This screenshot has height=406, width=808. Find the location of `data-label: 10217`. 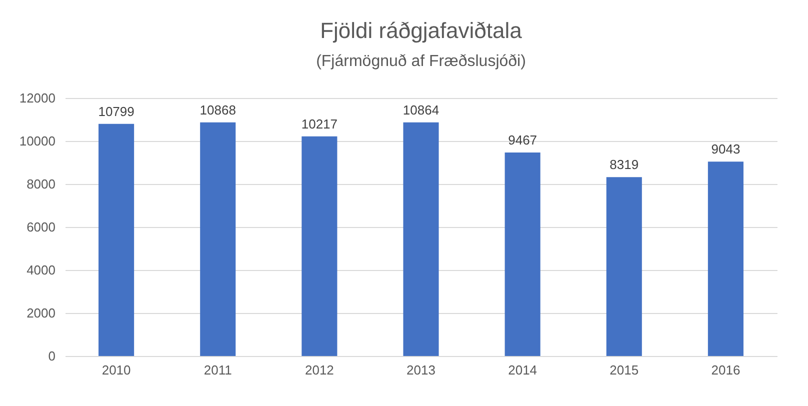

data-label: 10217 is located at coordinates (319, 124).